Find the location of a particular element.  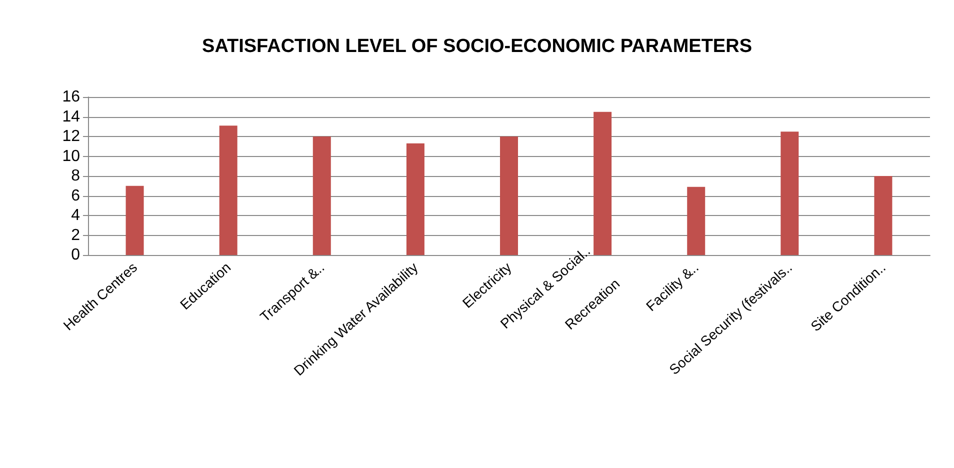

y-tick-label: 2 is located at coordinates (75, 235).